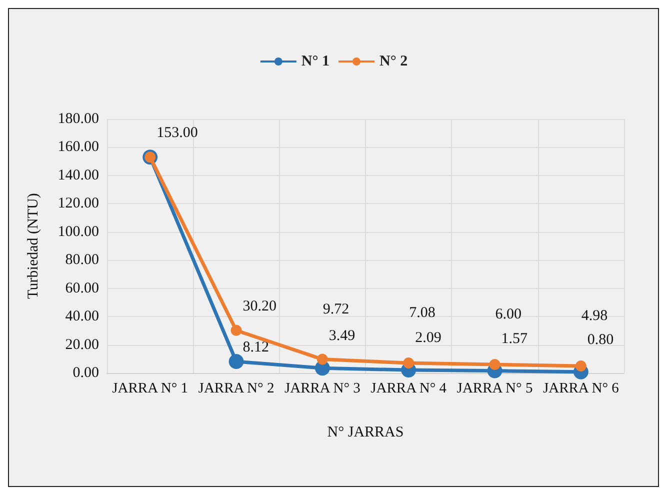 Image resolution: width=669 pixels, height=497 pixels. Describe the element at coordinates (508, 314) in the screenshot. I see `data-label: 6.00` at that location.